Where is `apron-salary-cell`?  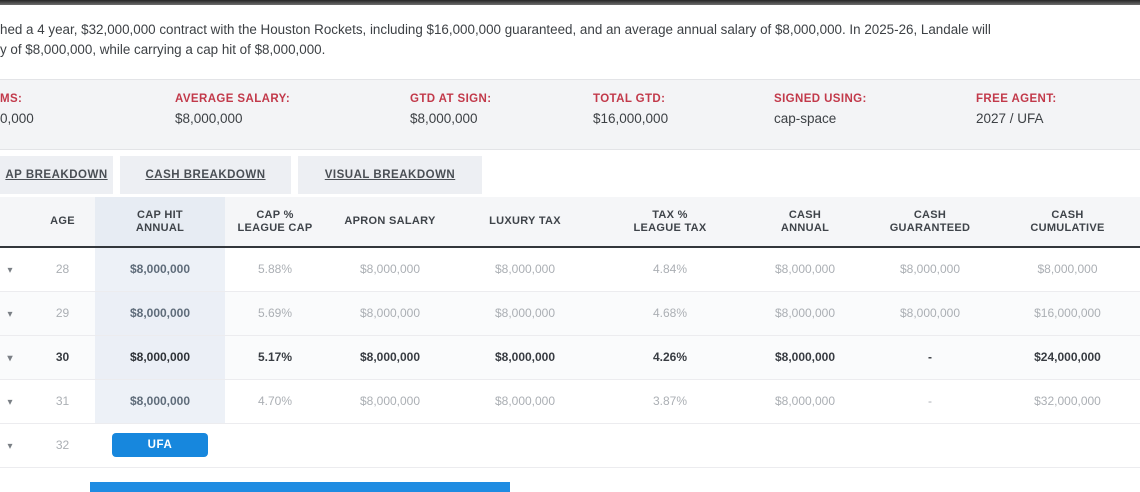
apron-salary-cell is located at coordinates (390, 445).